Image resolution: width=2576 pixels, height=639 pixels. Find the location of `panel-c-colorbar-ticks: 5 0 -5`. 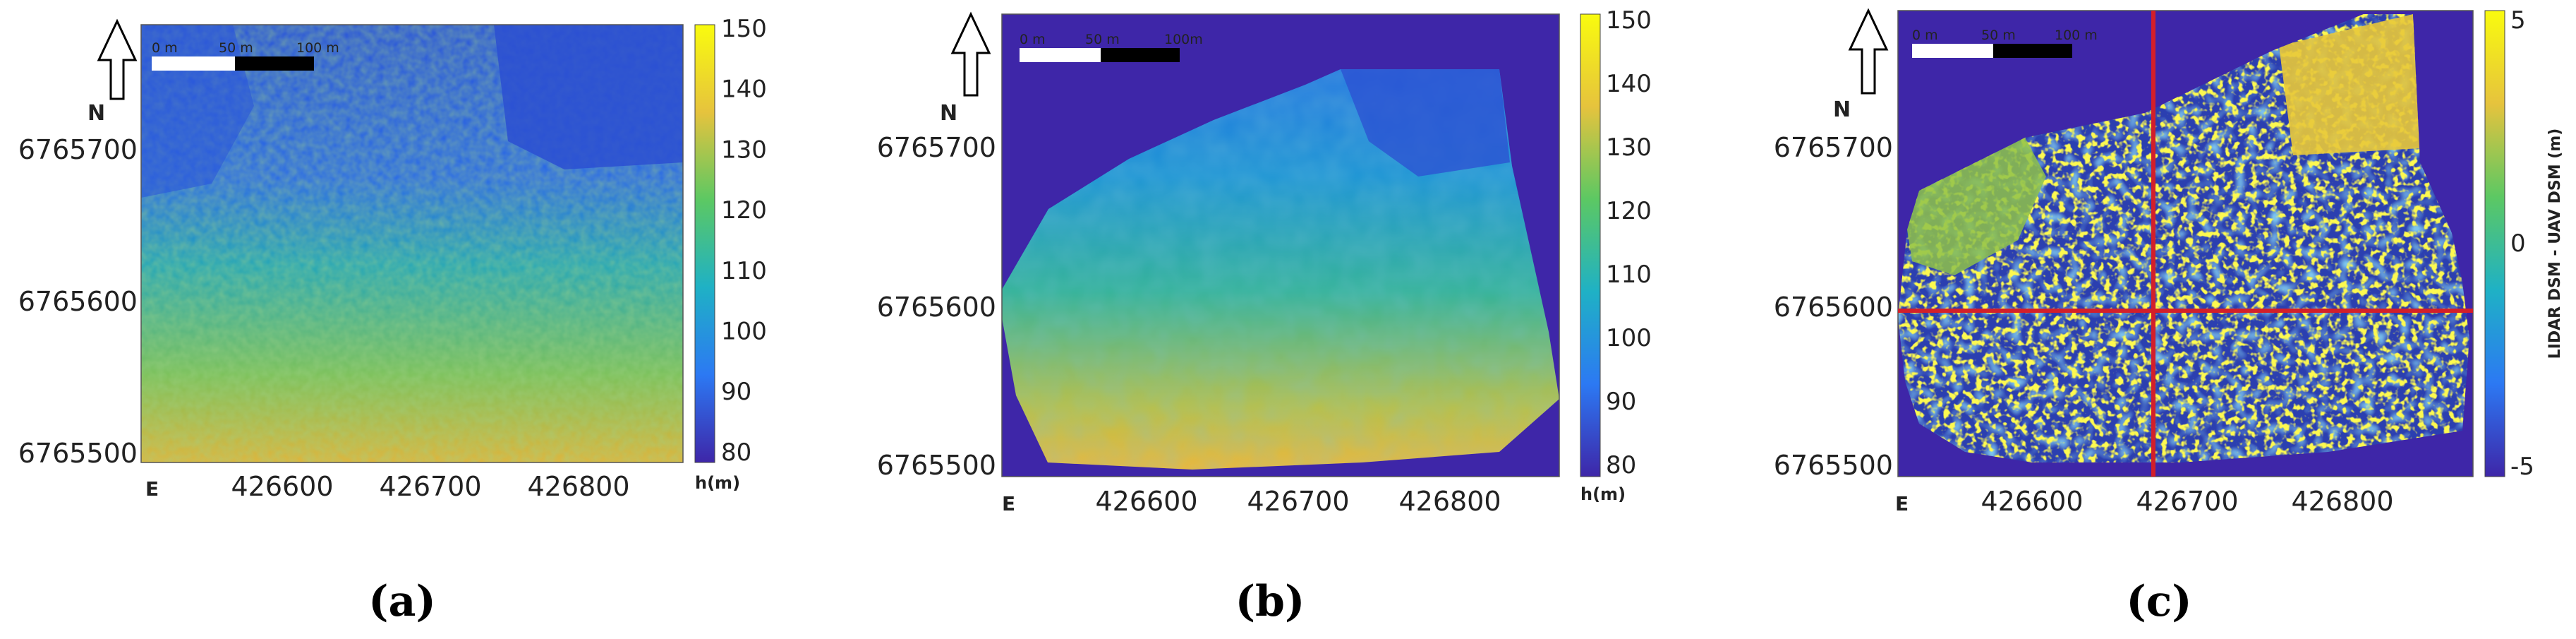

panel-c-colorbar-ticks: 5 0 -5 is located at coordinates (2522, 243).